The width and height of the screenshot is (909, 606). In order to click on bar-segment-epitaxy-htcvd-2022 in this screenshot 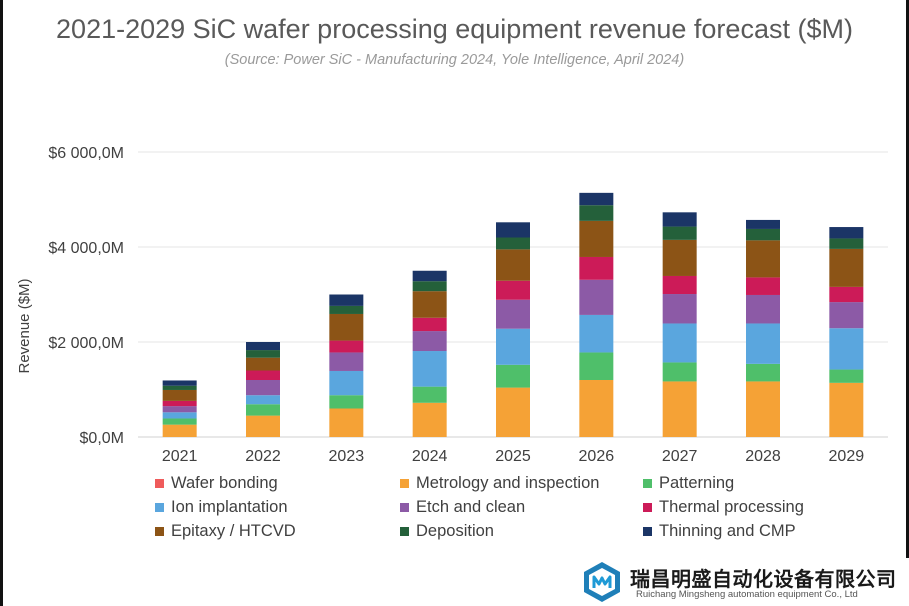, I will do `click(263, 364)`.